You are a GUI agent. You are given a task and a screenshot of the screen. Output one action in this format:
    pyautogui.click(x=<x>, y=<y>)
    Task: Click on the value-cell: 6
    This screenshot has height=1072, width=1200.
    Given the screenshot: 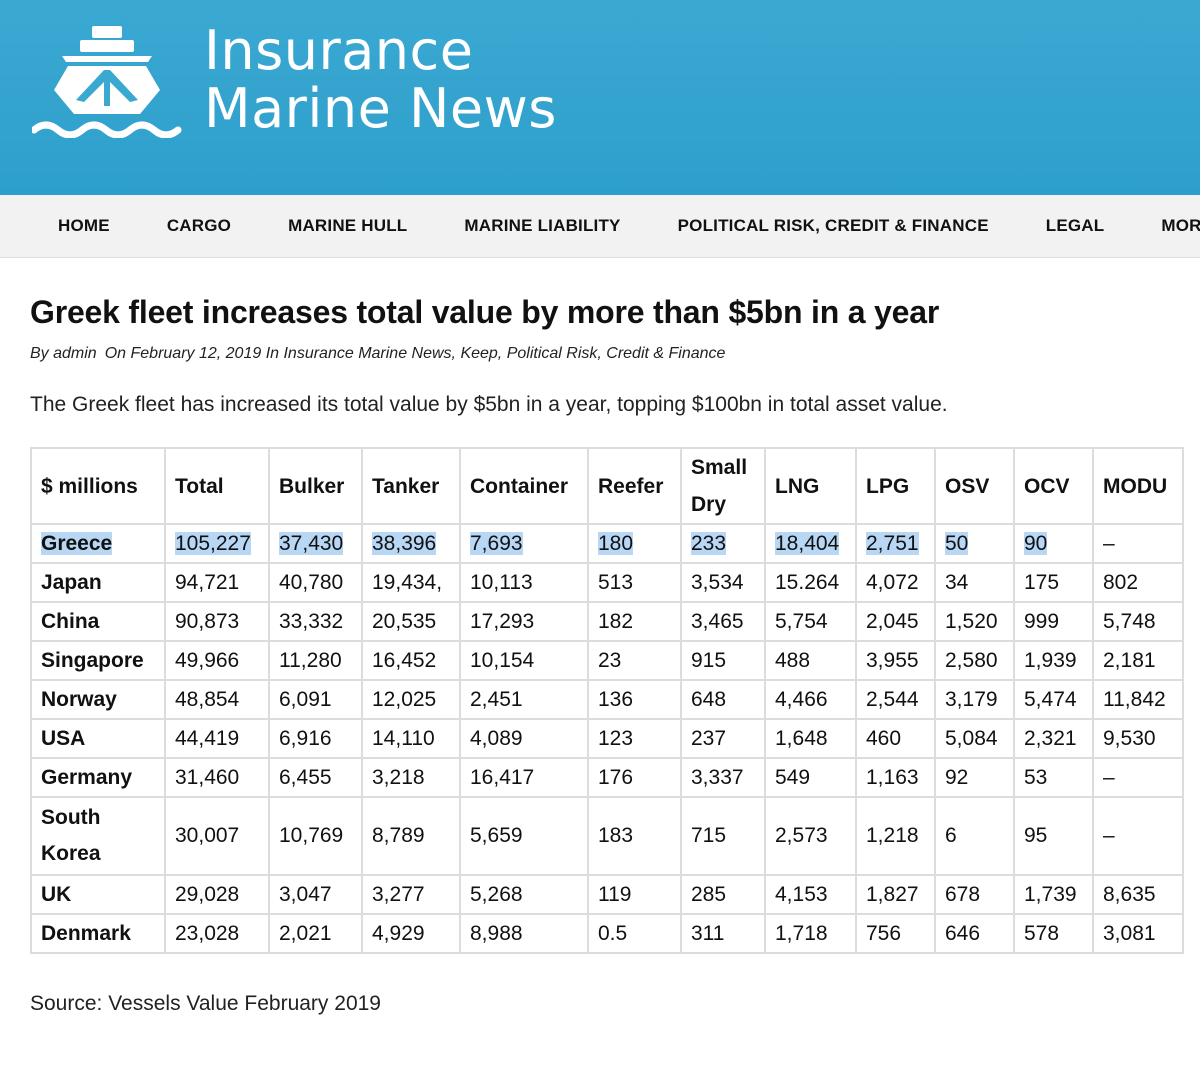 What is the action you would take?
    pyautogui.click(x=974, y=836)
    